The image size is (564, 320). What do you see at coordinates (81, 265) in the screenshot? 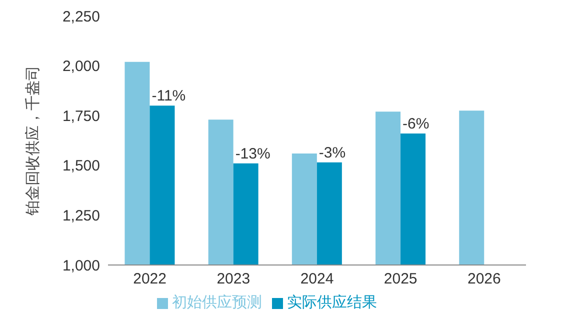
I see `y-tick-label: 1,000` at bounding box center [81, 265].